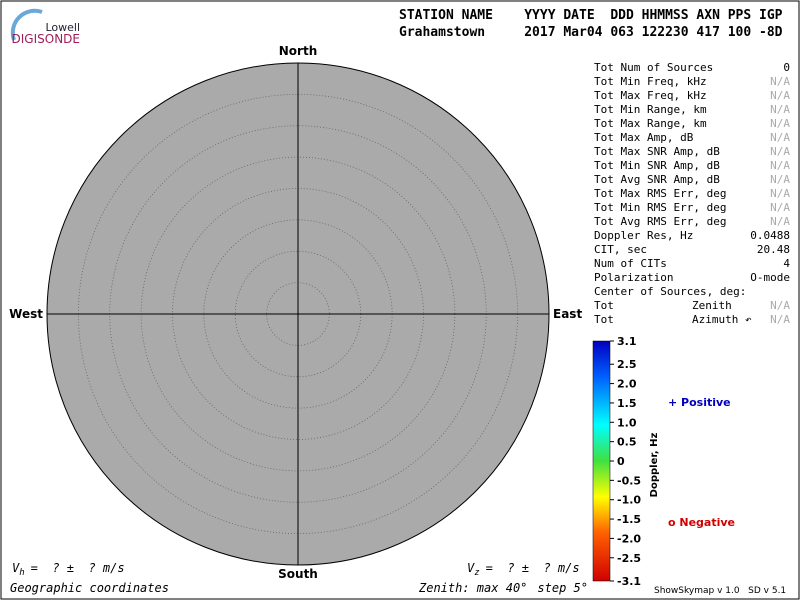  What do you see at coordinates (653, 67) in the screenshot?
I see `stat-label: Tot Num of Sources` at bounding box center [653, 67].